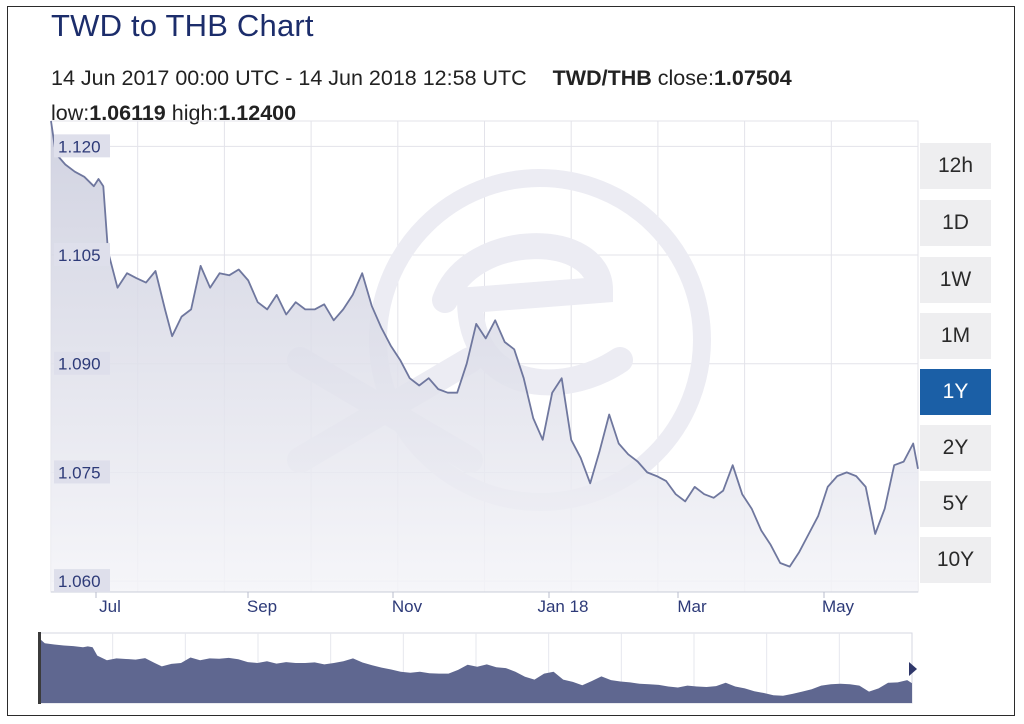 The width and height of the screenshot is (1024, 724). What do you see at coordinates (475, 604) in the screenshot?
I see `x-axis-ticks: Jul Sep Nov Jan 18 Mar May` at bounding box center [475, 604].